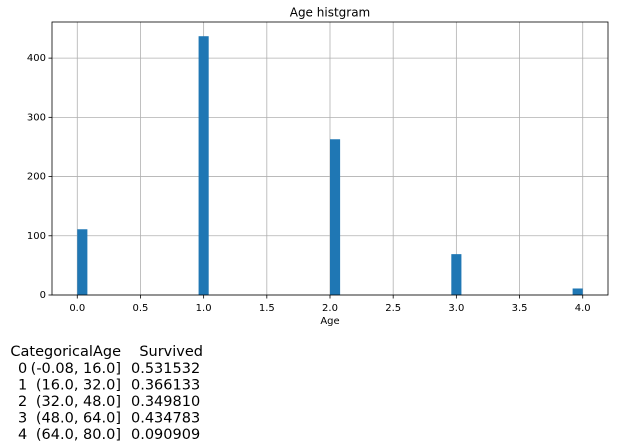 The image size is (630, 446). I want to click on x-tick-label: 2.5, so click(393, 308).